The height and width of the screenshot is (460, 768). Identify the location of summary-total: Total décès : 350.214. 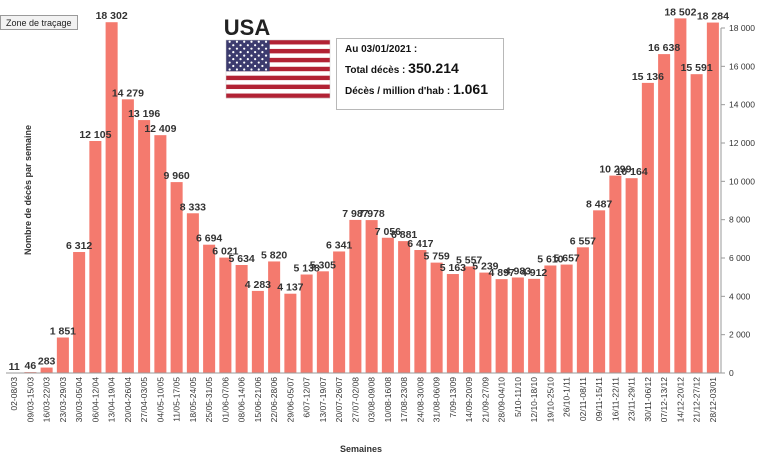
(420, 68).